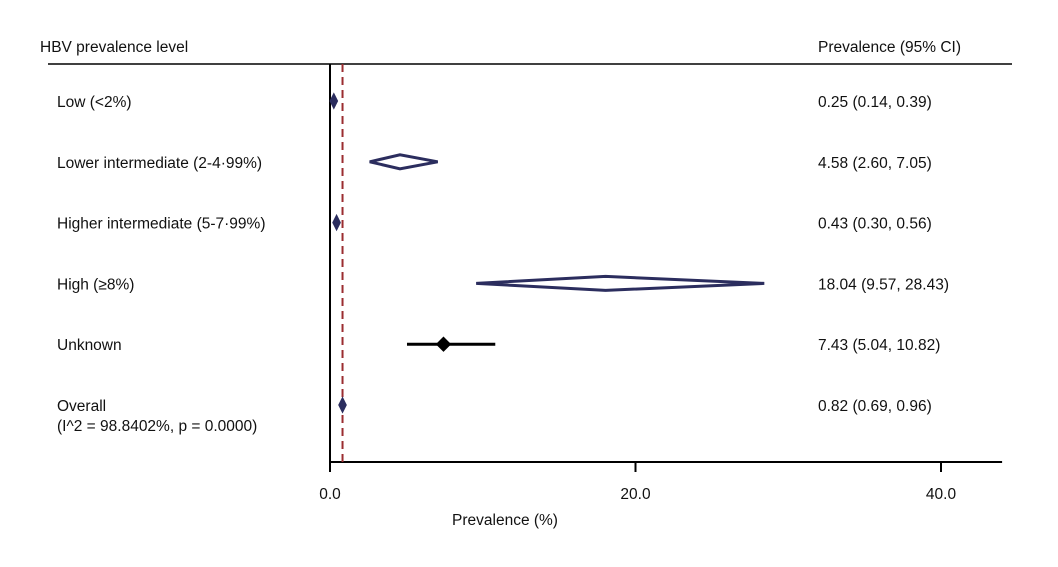 Image resolution: width=1058 pixels, height=567 pixels. What do you see at coordinates (875, 102) in the screenshot?
I see `row-ci-text: 0.25 (0.14, 0.39)` at bounding box center [875, 102].